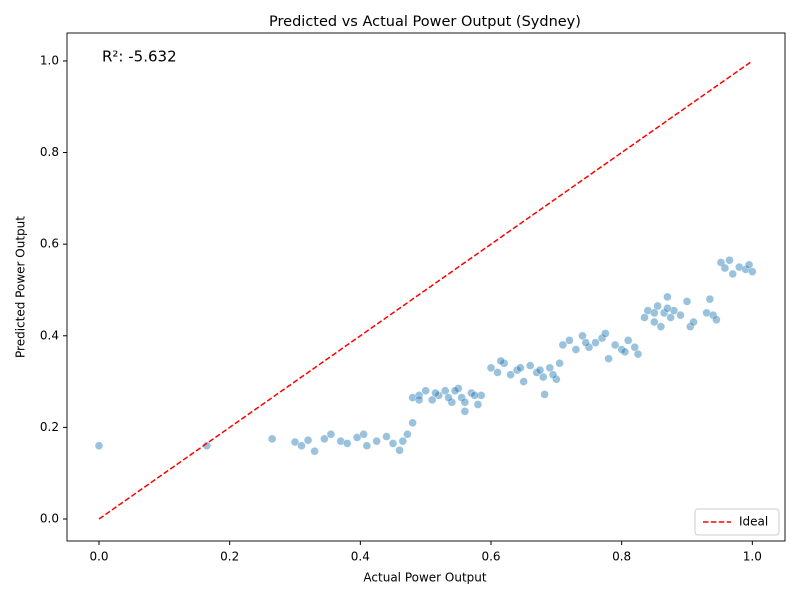  Describe the element at coordinates (49, 60) in the screenshot. I see `y-tick-label: 1.0` at that location.